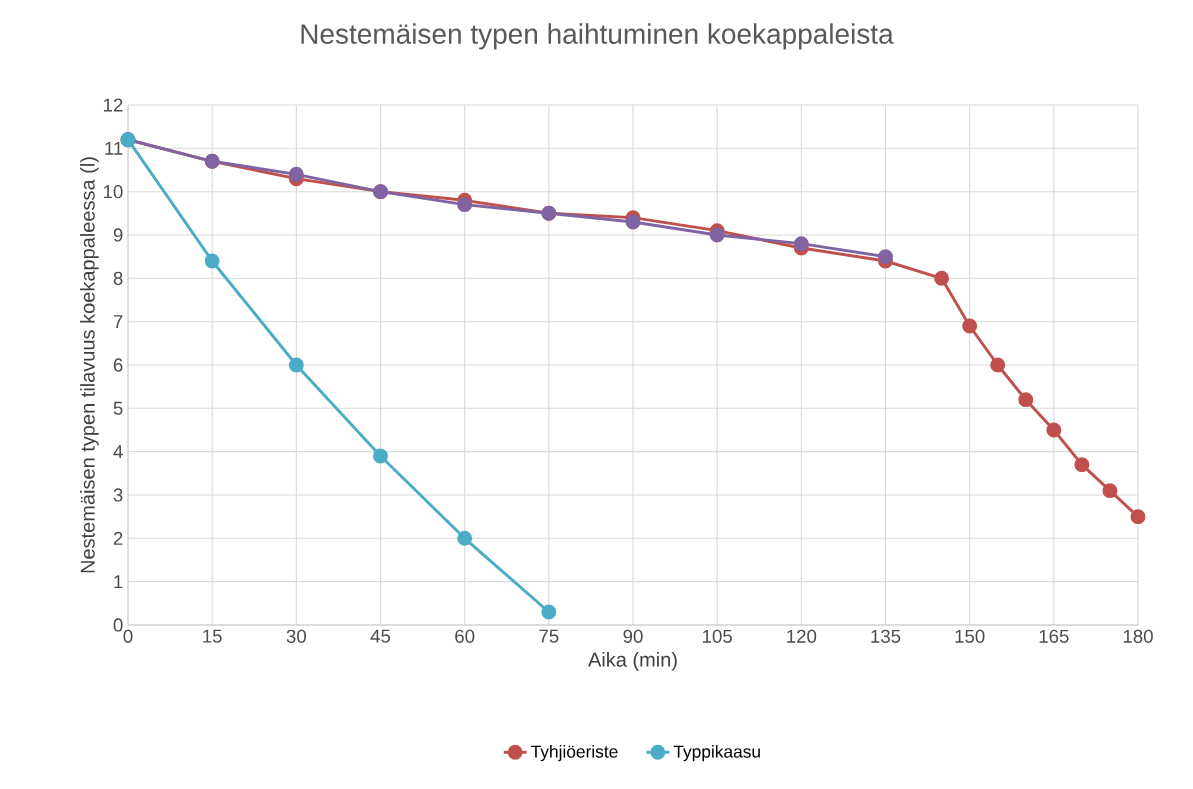 This screenshot has height=789, width=1193. What do you see at coordinates (632, 661) in the screenshot?
I see `x-axis-title: Aika (min)` at bounding box center [632, 661].